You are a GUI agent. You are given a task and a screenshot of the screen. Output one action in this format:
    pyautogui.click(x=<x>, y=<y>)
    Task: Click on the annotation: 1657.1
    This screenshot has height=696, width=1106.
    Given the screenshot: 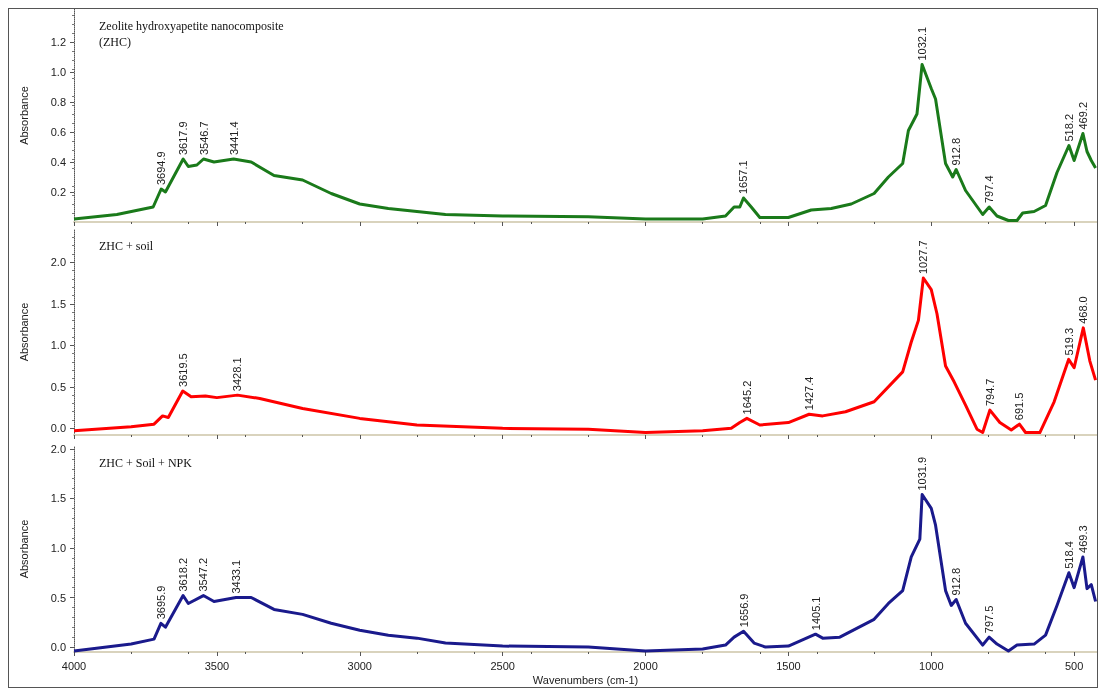 What is the action you would take?
    pyautogui.click(x=743, y=177)
    